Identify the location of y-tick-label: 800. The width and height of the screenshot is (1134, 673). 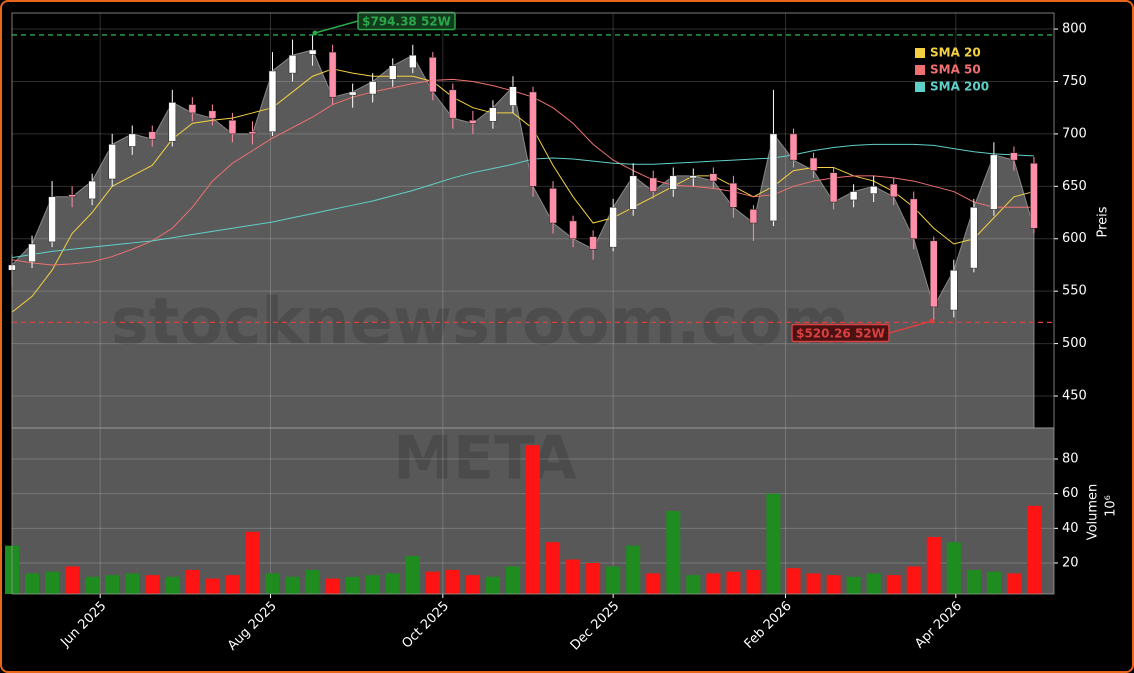
(1074, 29).